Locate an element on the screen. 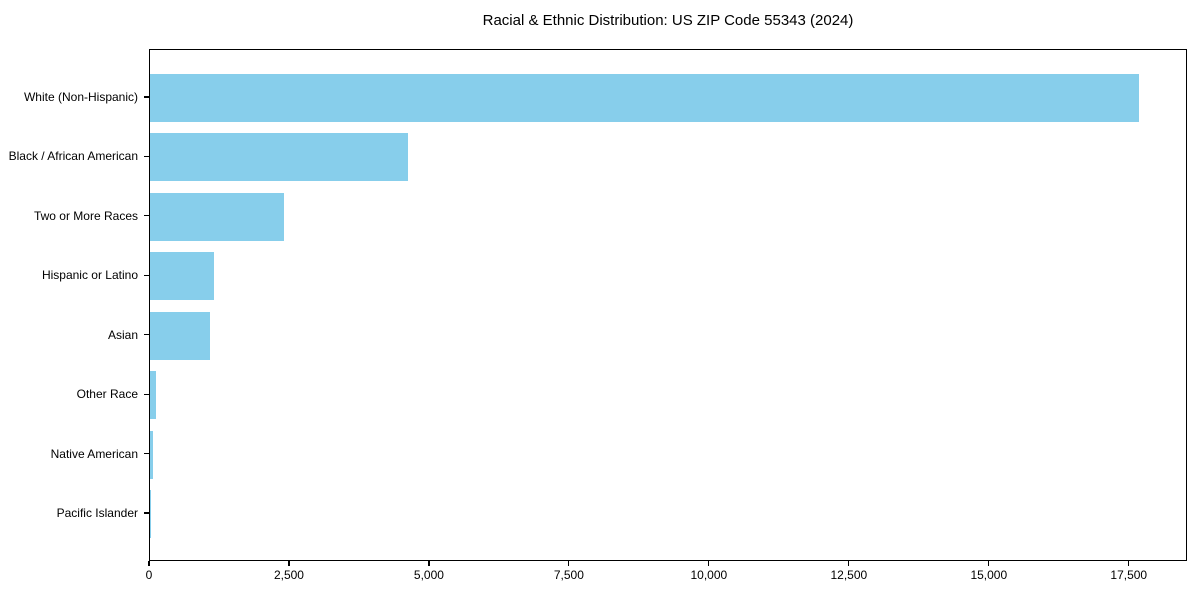 Image resolution: width=1200 pixels, height=600 pixels. x-tick-label: 17,500 is located at coordinates (1129, 575).